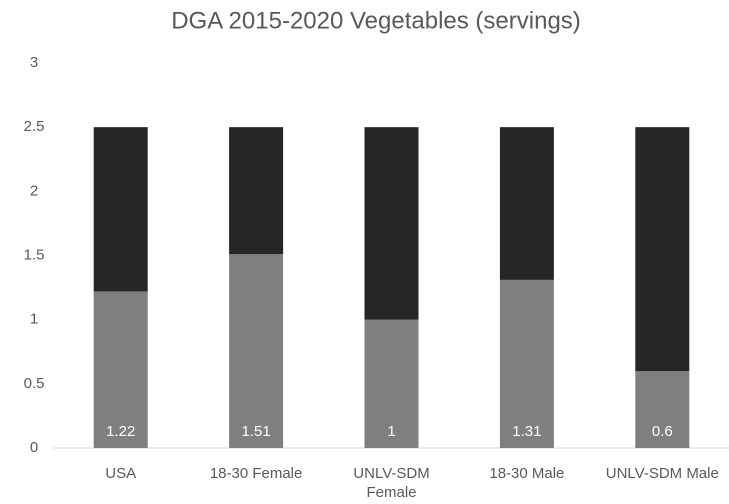 The height and width of the screenshot is (504, 729). I want to click on x-tick-label: USA, so click(121, 473).